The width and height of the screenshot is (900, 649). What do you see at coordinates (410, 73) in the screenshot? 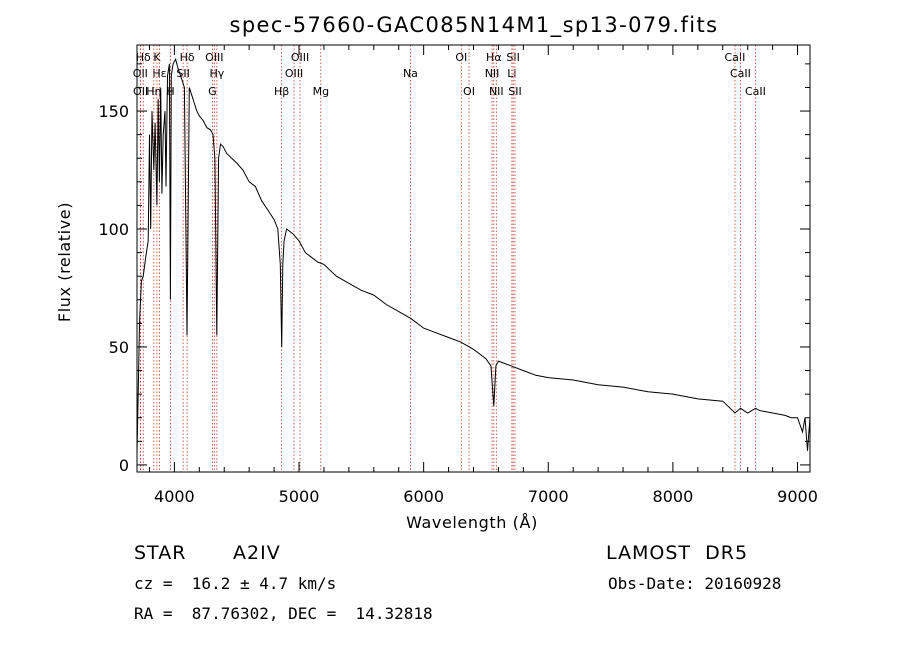
I see `line-marker-label: Na` at bounding box center [410, 73].